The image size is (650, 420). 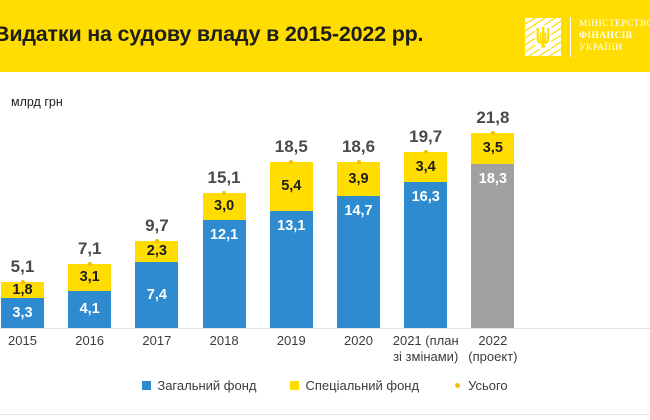 I want to click on bar-segment-special-fund: 1,8, so click(x=22, y=290).